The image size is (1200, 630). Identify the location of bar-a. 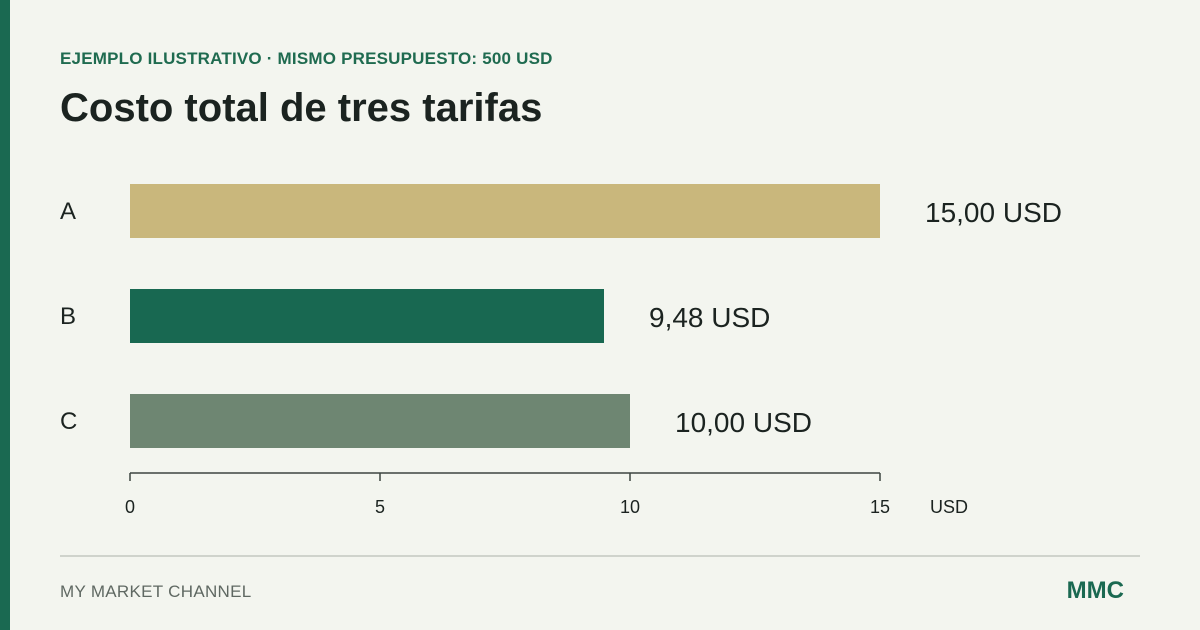
(505, 211).